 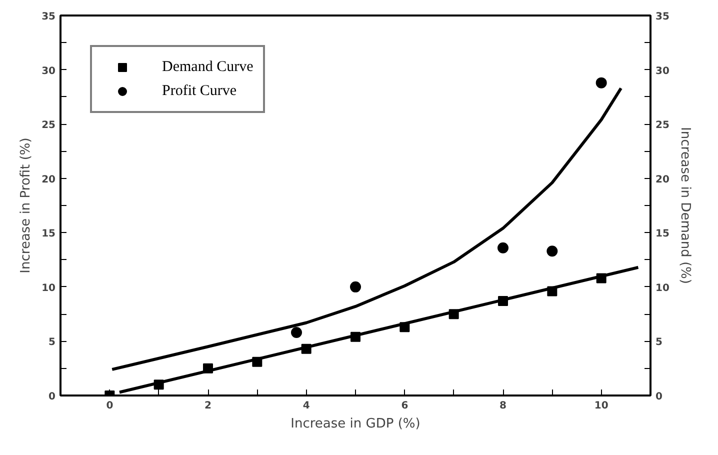 What do you see at coordinates (49, 17) in the screenshot?
I see `y-tick-label: 35` at bounding box center [49, 17].